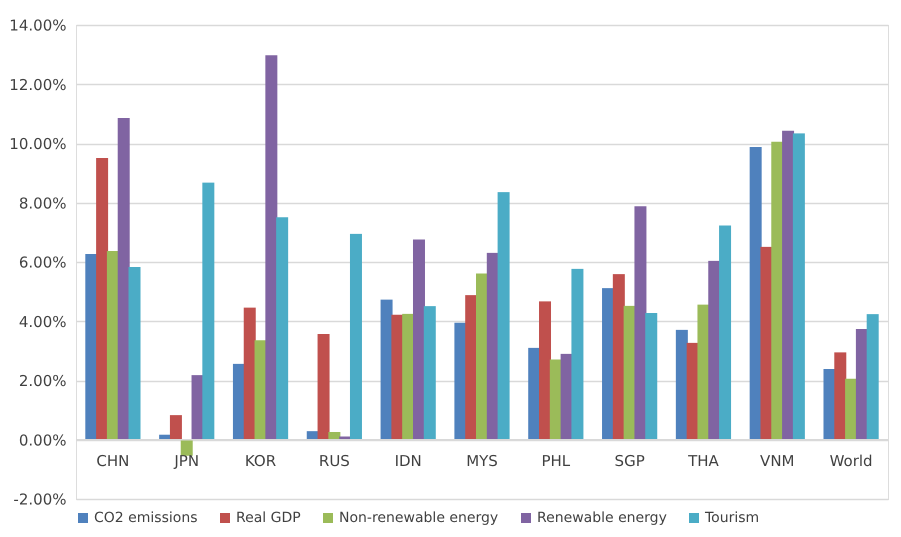 The width and height of the screenshot is (901, 537). Describe the element at coordinates (418, 518) in the screenshot. I see `legend-label: Non-renewable energy` at that location.